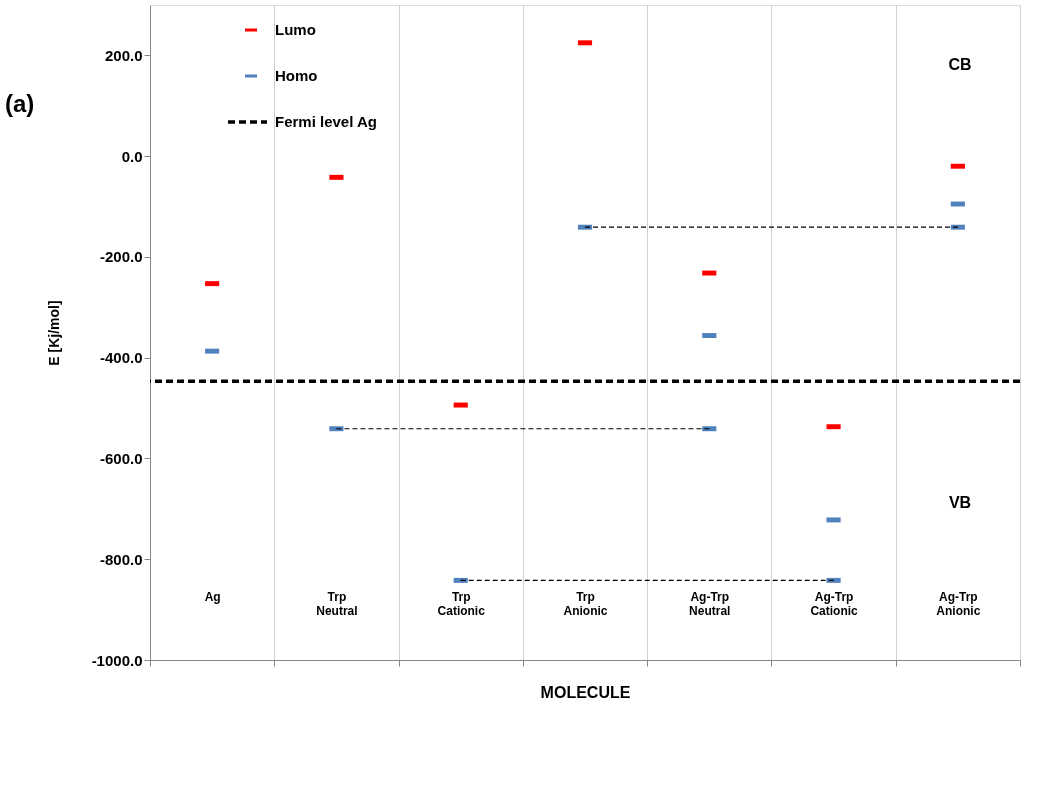 This screenshot has height=796, width=1046. What do you see at coordinates (295, 29) in the screenshot?
I see `legend-label: Lumo` at bounding box center [295, 29].